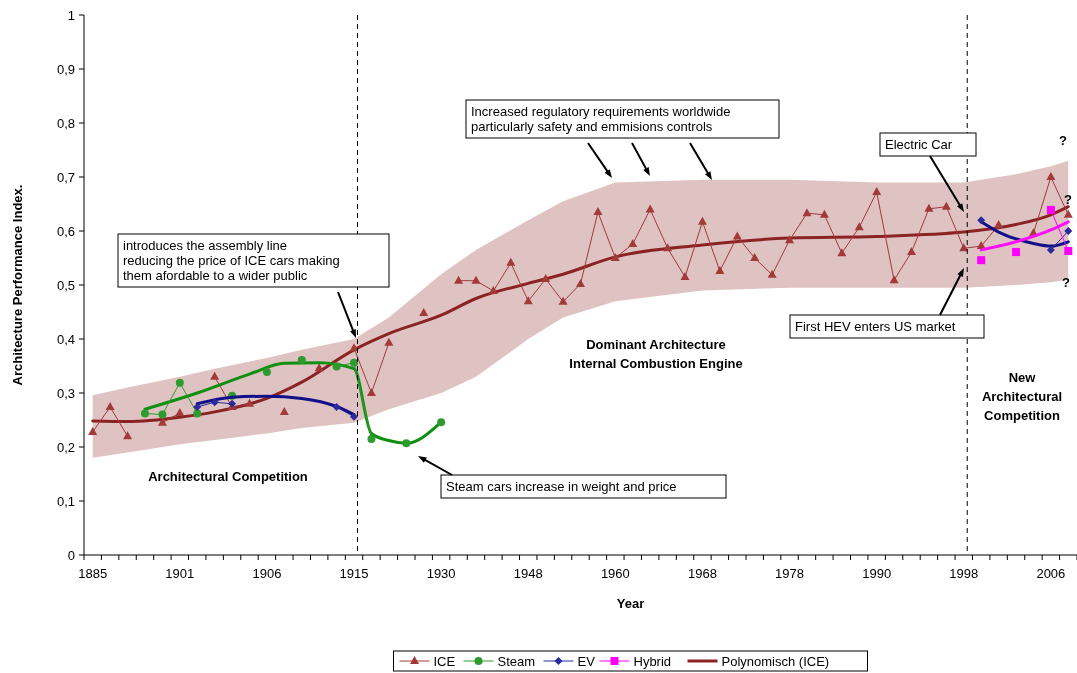 The width and height of the screenshot is (1077, 673). I want to click on y-tick-label: 0,1, so click(65, 501).